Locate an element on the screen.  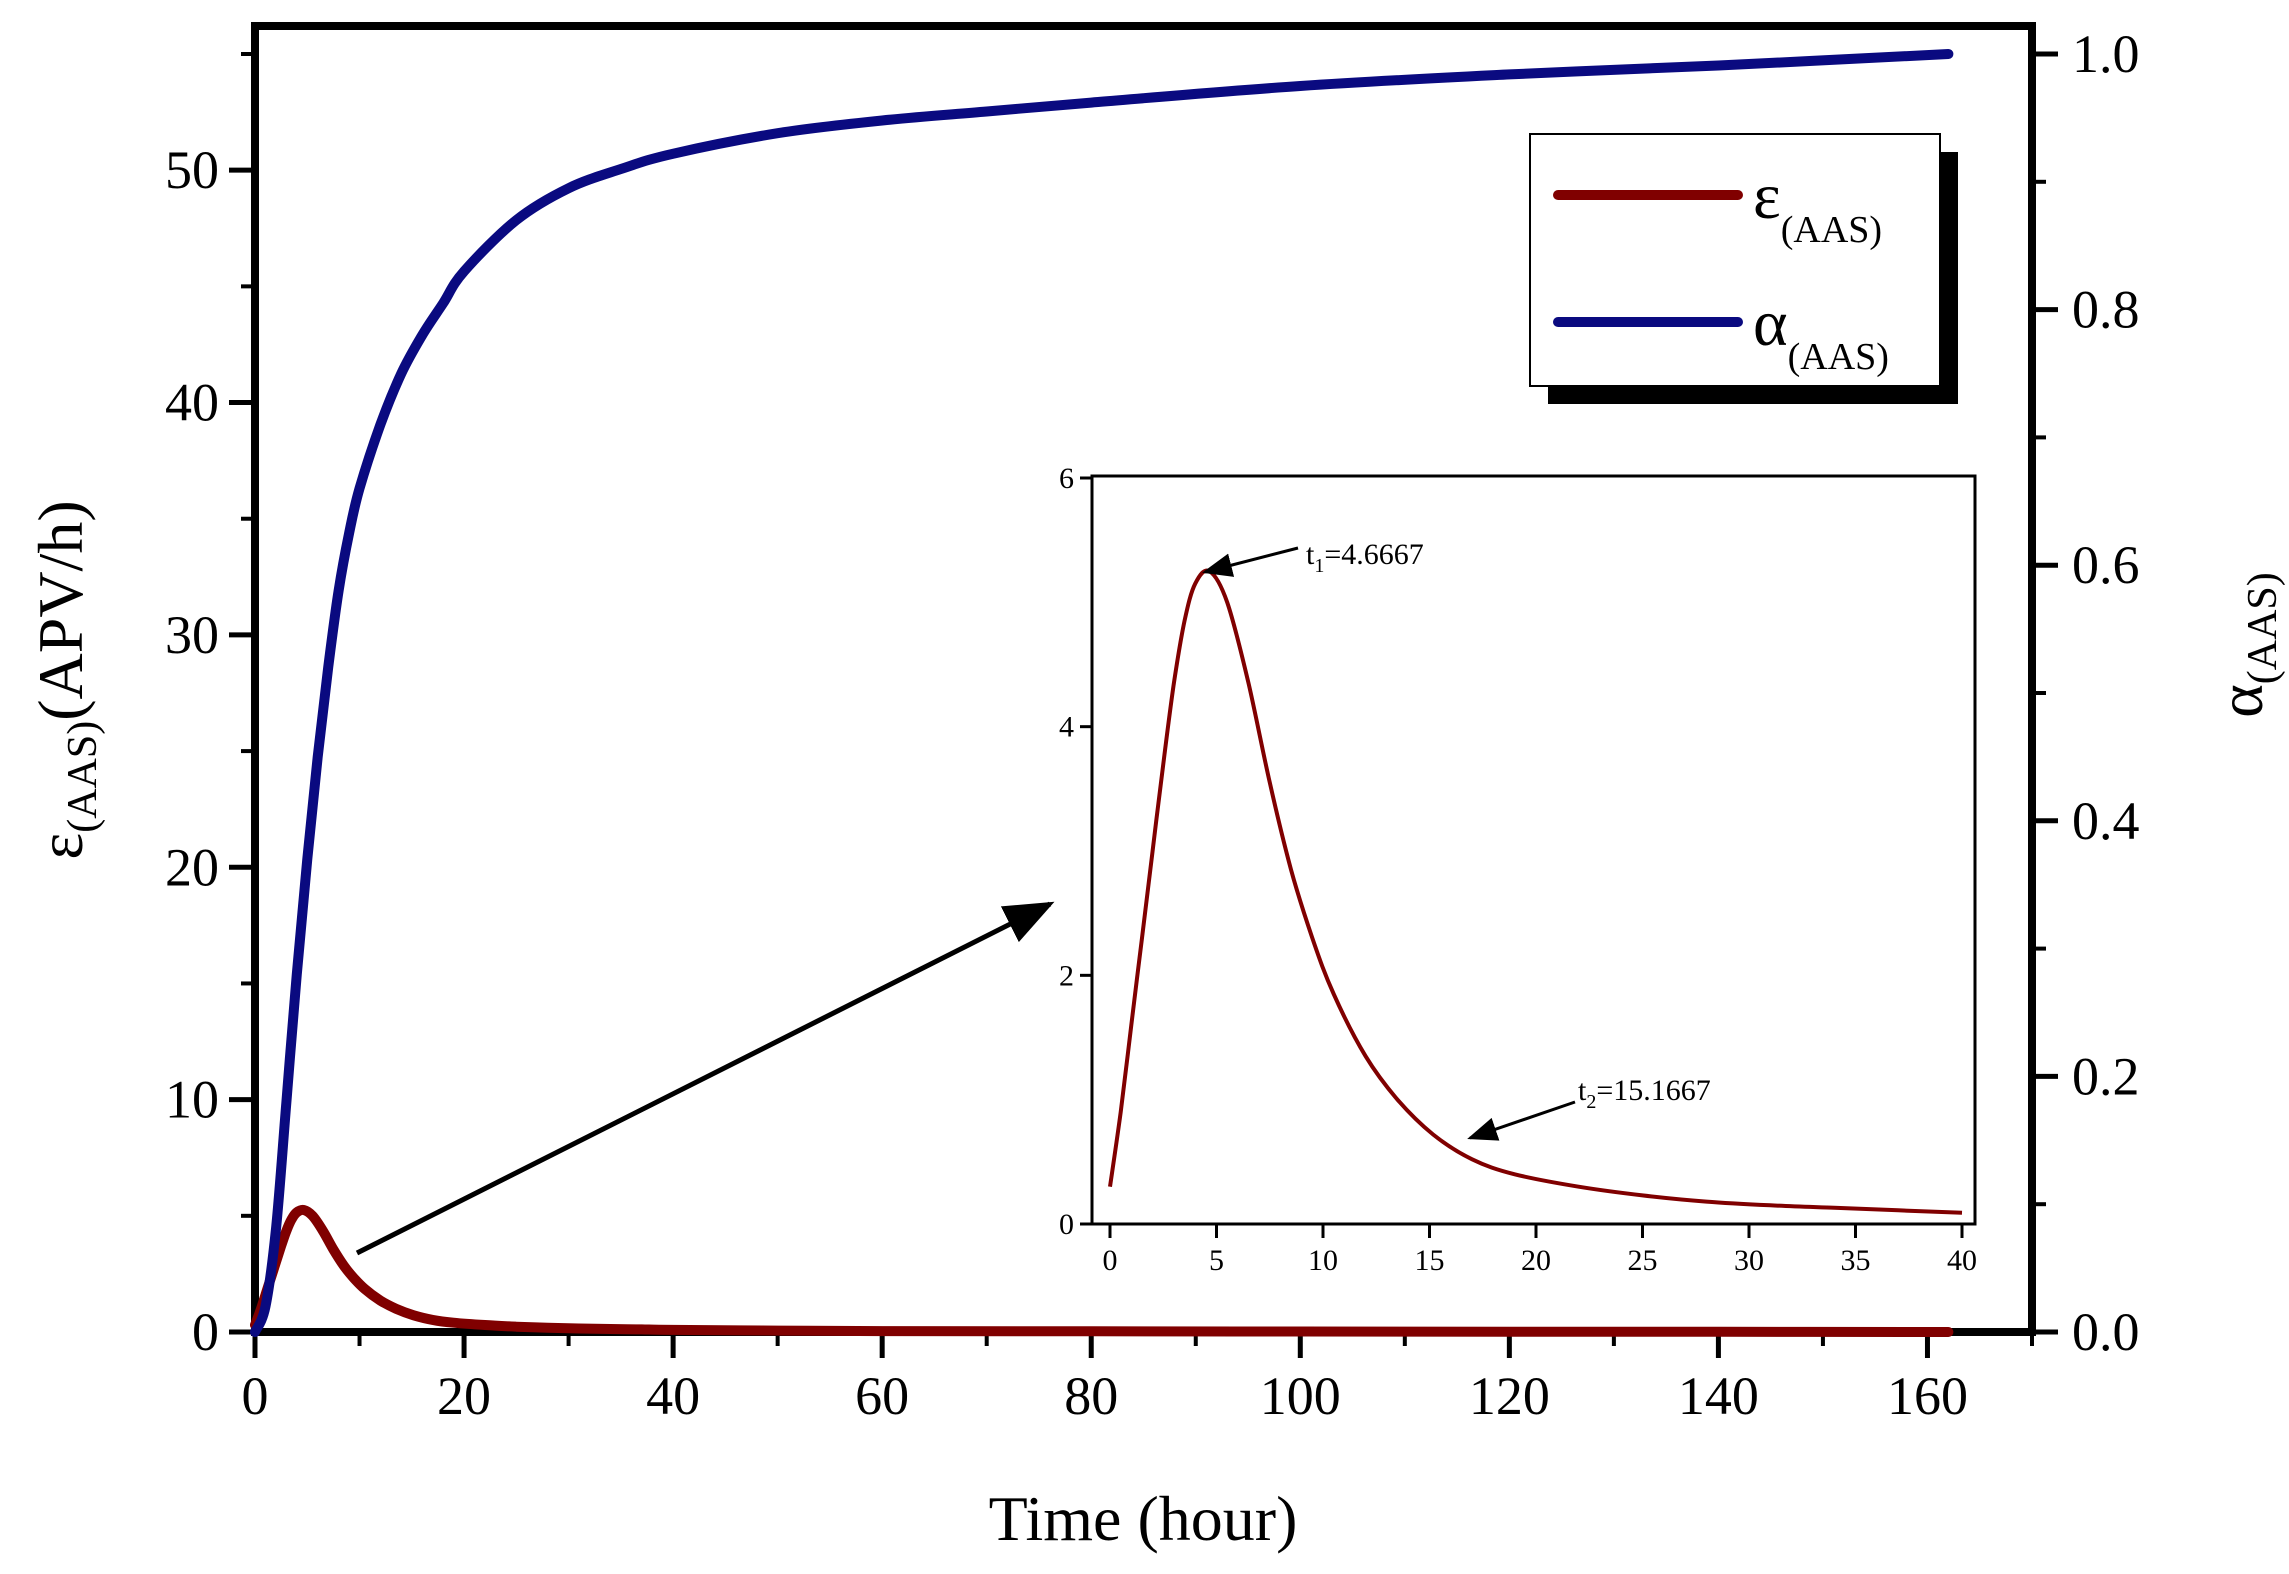
x-tick-label-20: 20 is located at coordinates (464, 1396).